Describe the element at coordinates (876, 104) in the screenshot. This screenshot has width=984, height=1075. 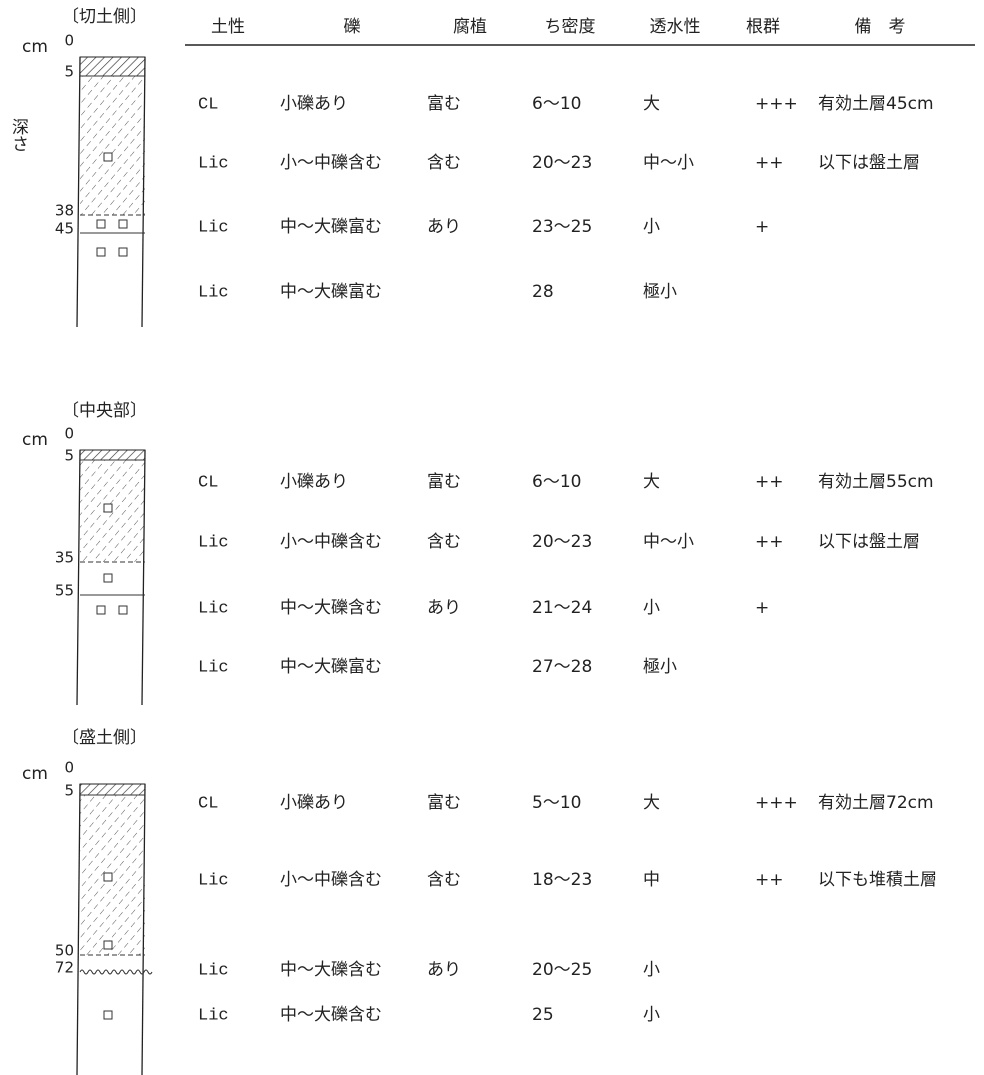
I see `cell: 有効土層45cm` at that location.